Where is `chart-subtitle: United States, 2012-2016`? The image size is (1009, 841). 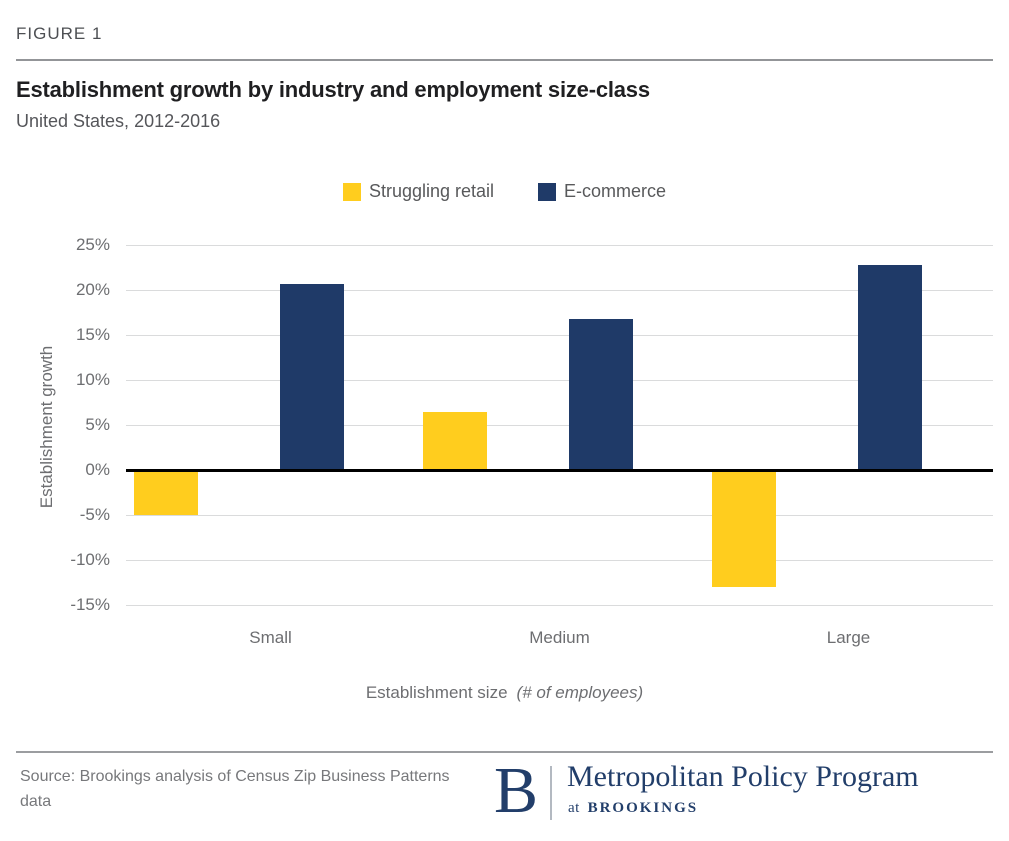 chart-subtitle: United States, 2012-2016 is located at coordinates (118, 121).